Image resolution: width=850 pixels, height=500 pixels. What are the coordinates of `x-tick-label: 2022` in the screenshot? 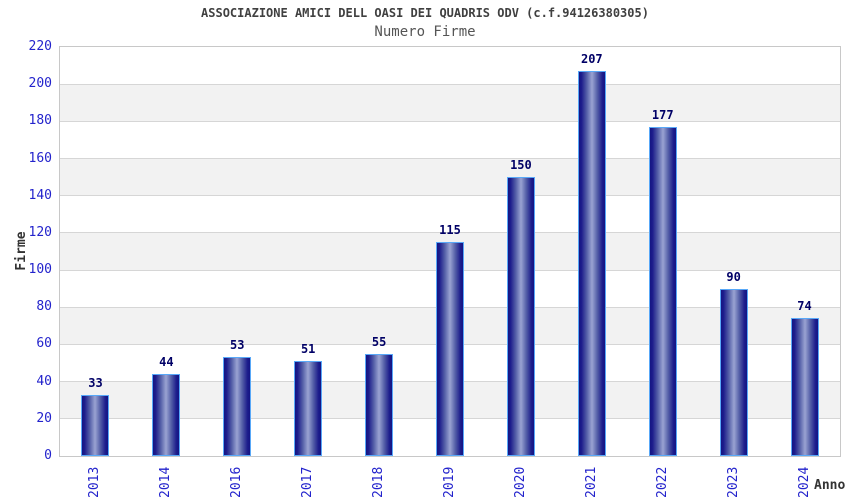 It's located at (662, 482).